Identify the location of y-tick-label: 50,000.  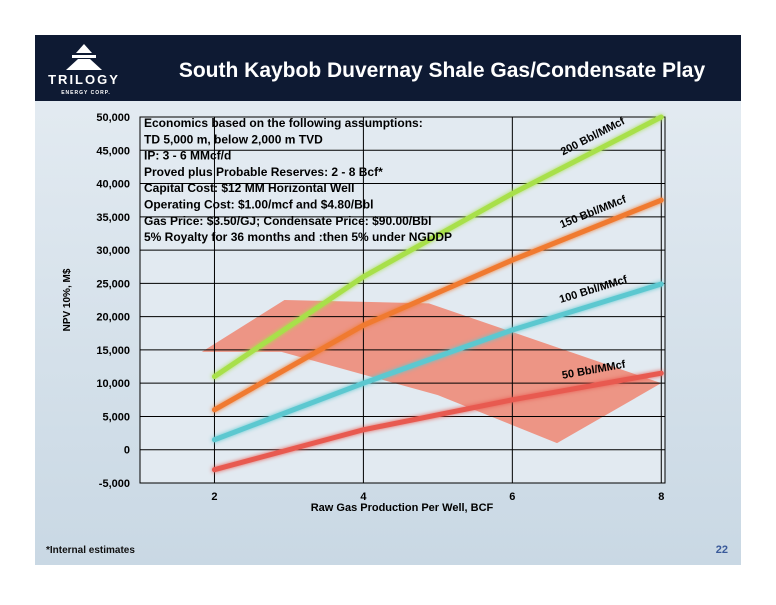
(113, 118).